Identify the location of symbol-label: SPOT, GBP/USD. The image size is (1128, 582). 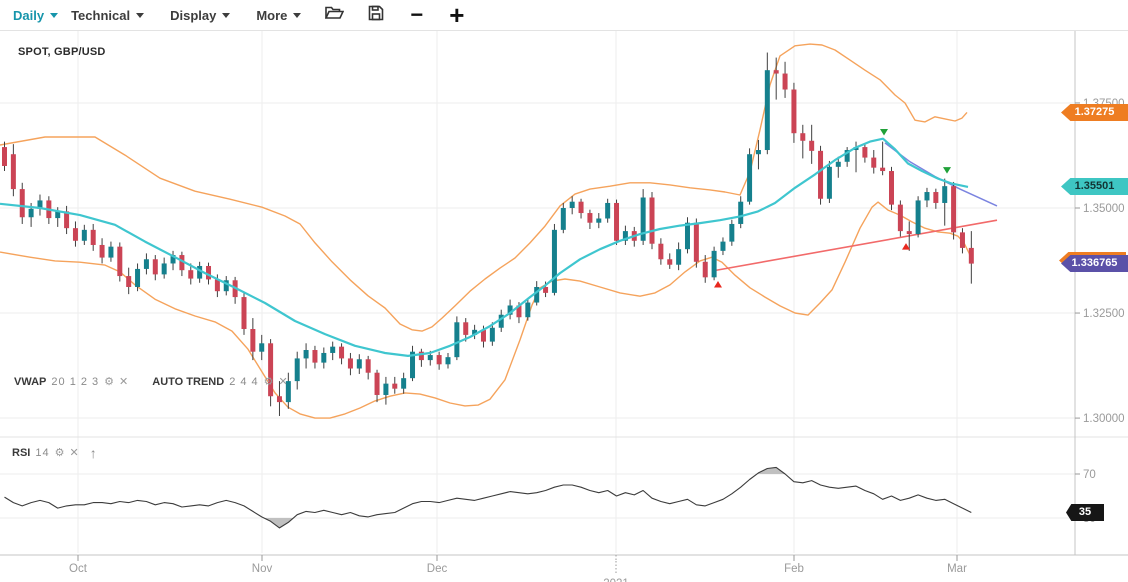
(62, 52).